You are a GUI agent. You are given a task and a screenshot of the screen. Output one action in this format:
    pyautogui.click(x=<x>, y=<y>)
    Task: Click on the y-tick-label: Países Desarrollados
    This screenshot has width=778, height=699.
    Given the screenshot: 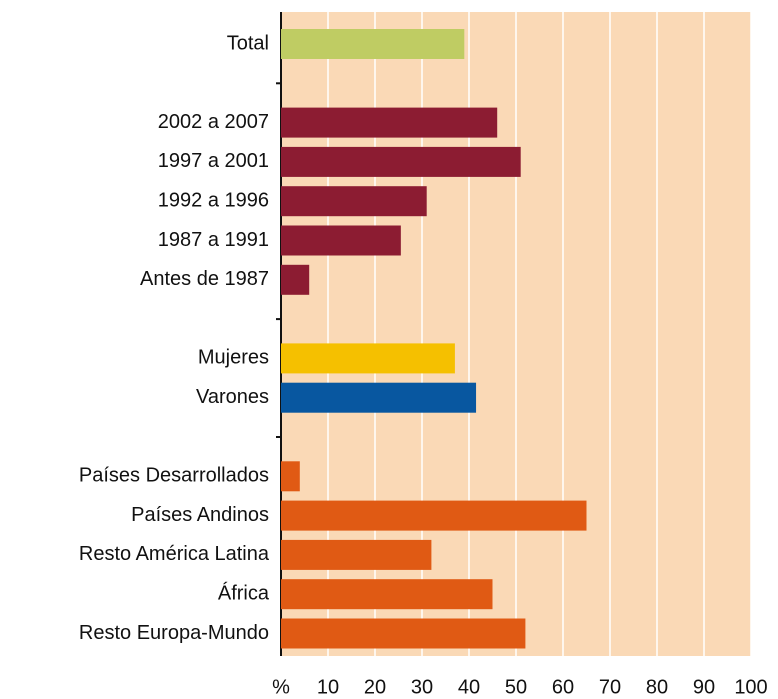 What is the action you would take?
    pyautogui.click(x=174, y=476)
    